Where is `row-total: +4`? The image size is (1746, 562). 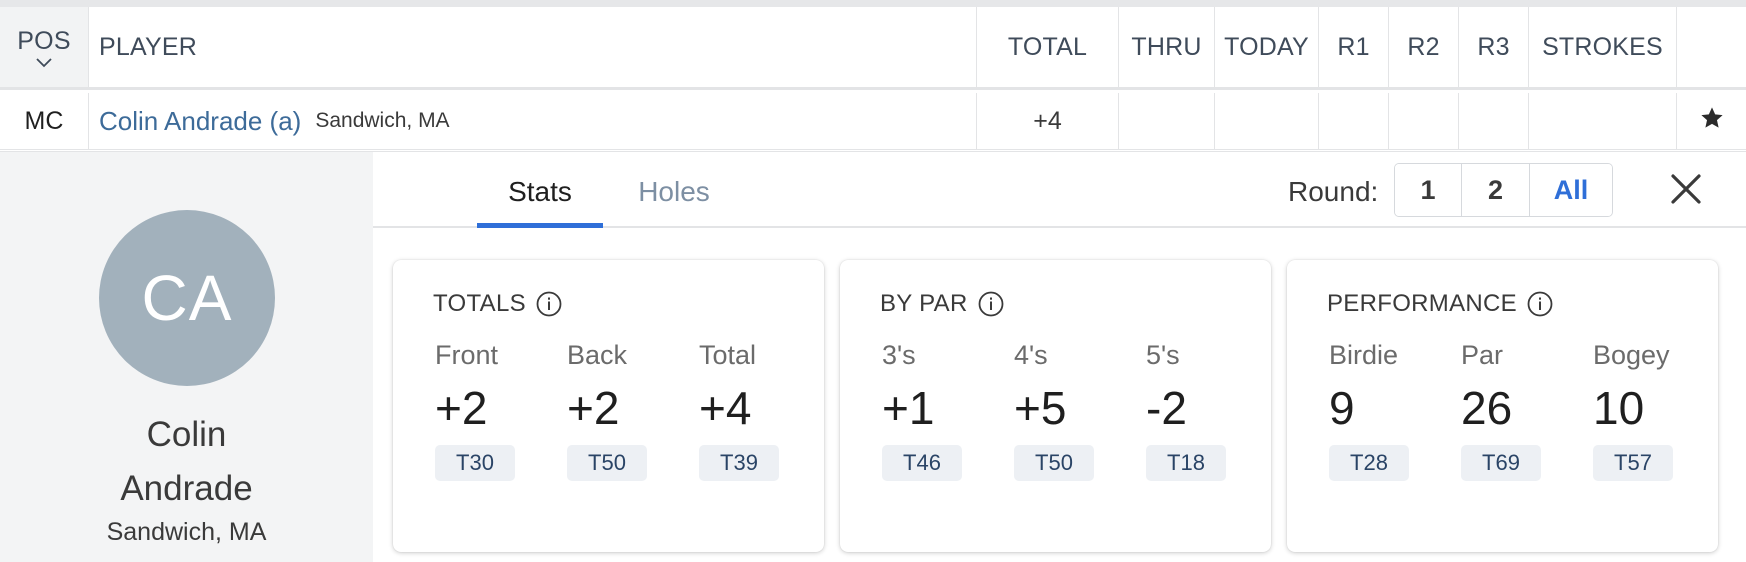
row-total: +4 is located at coordinates (1048, 121).